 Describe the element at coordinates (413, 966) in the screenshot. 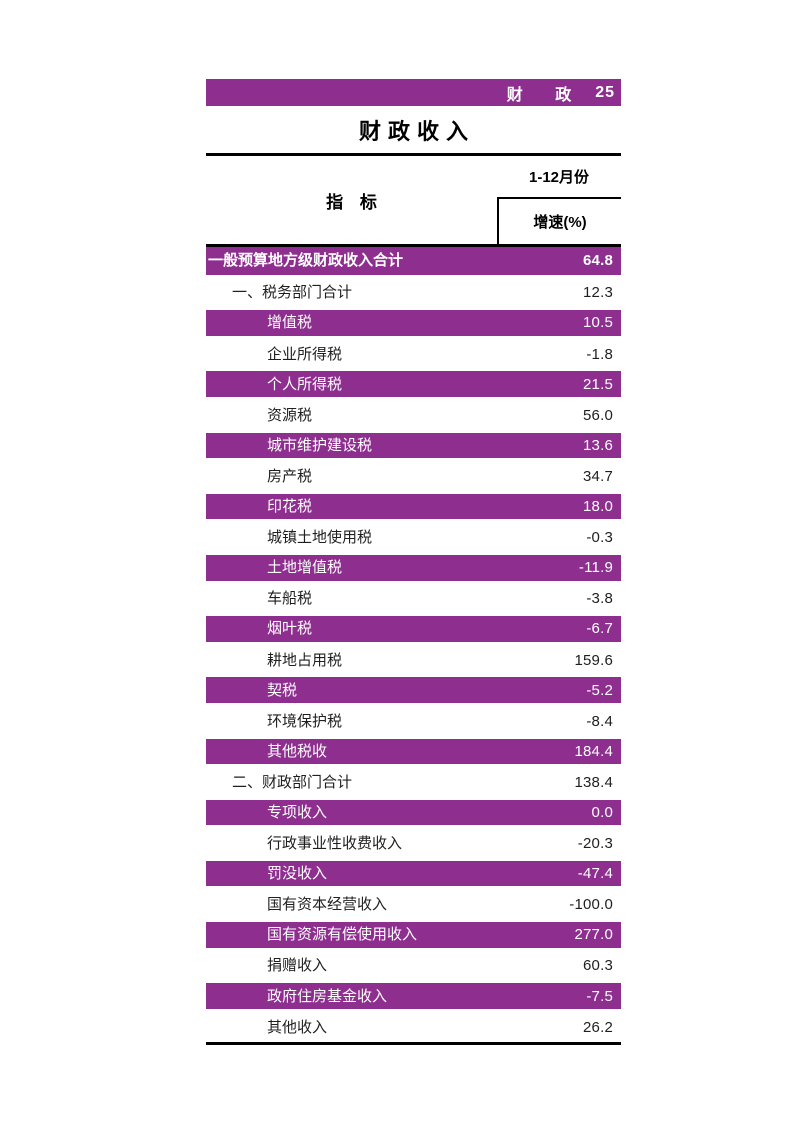

I see `table-row: 捐赠收入 60.3` at that location.